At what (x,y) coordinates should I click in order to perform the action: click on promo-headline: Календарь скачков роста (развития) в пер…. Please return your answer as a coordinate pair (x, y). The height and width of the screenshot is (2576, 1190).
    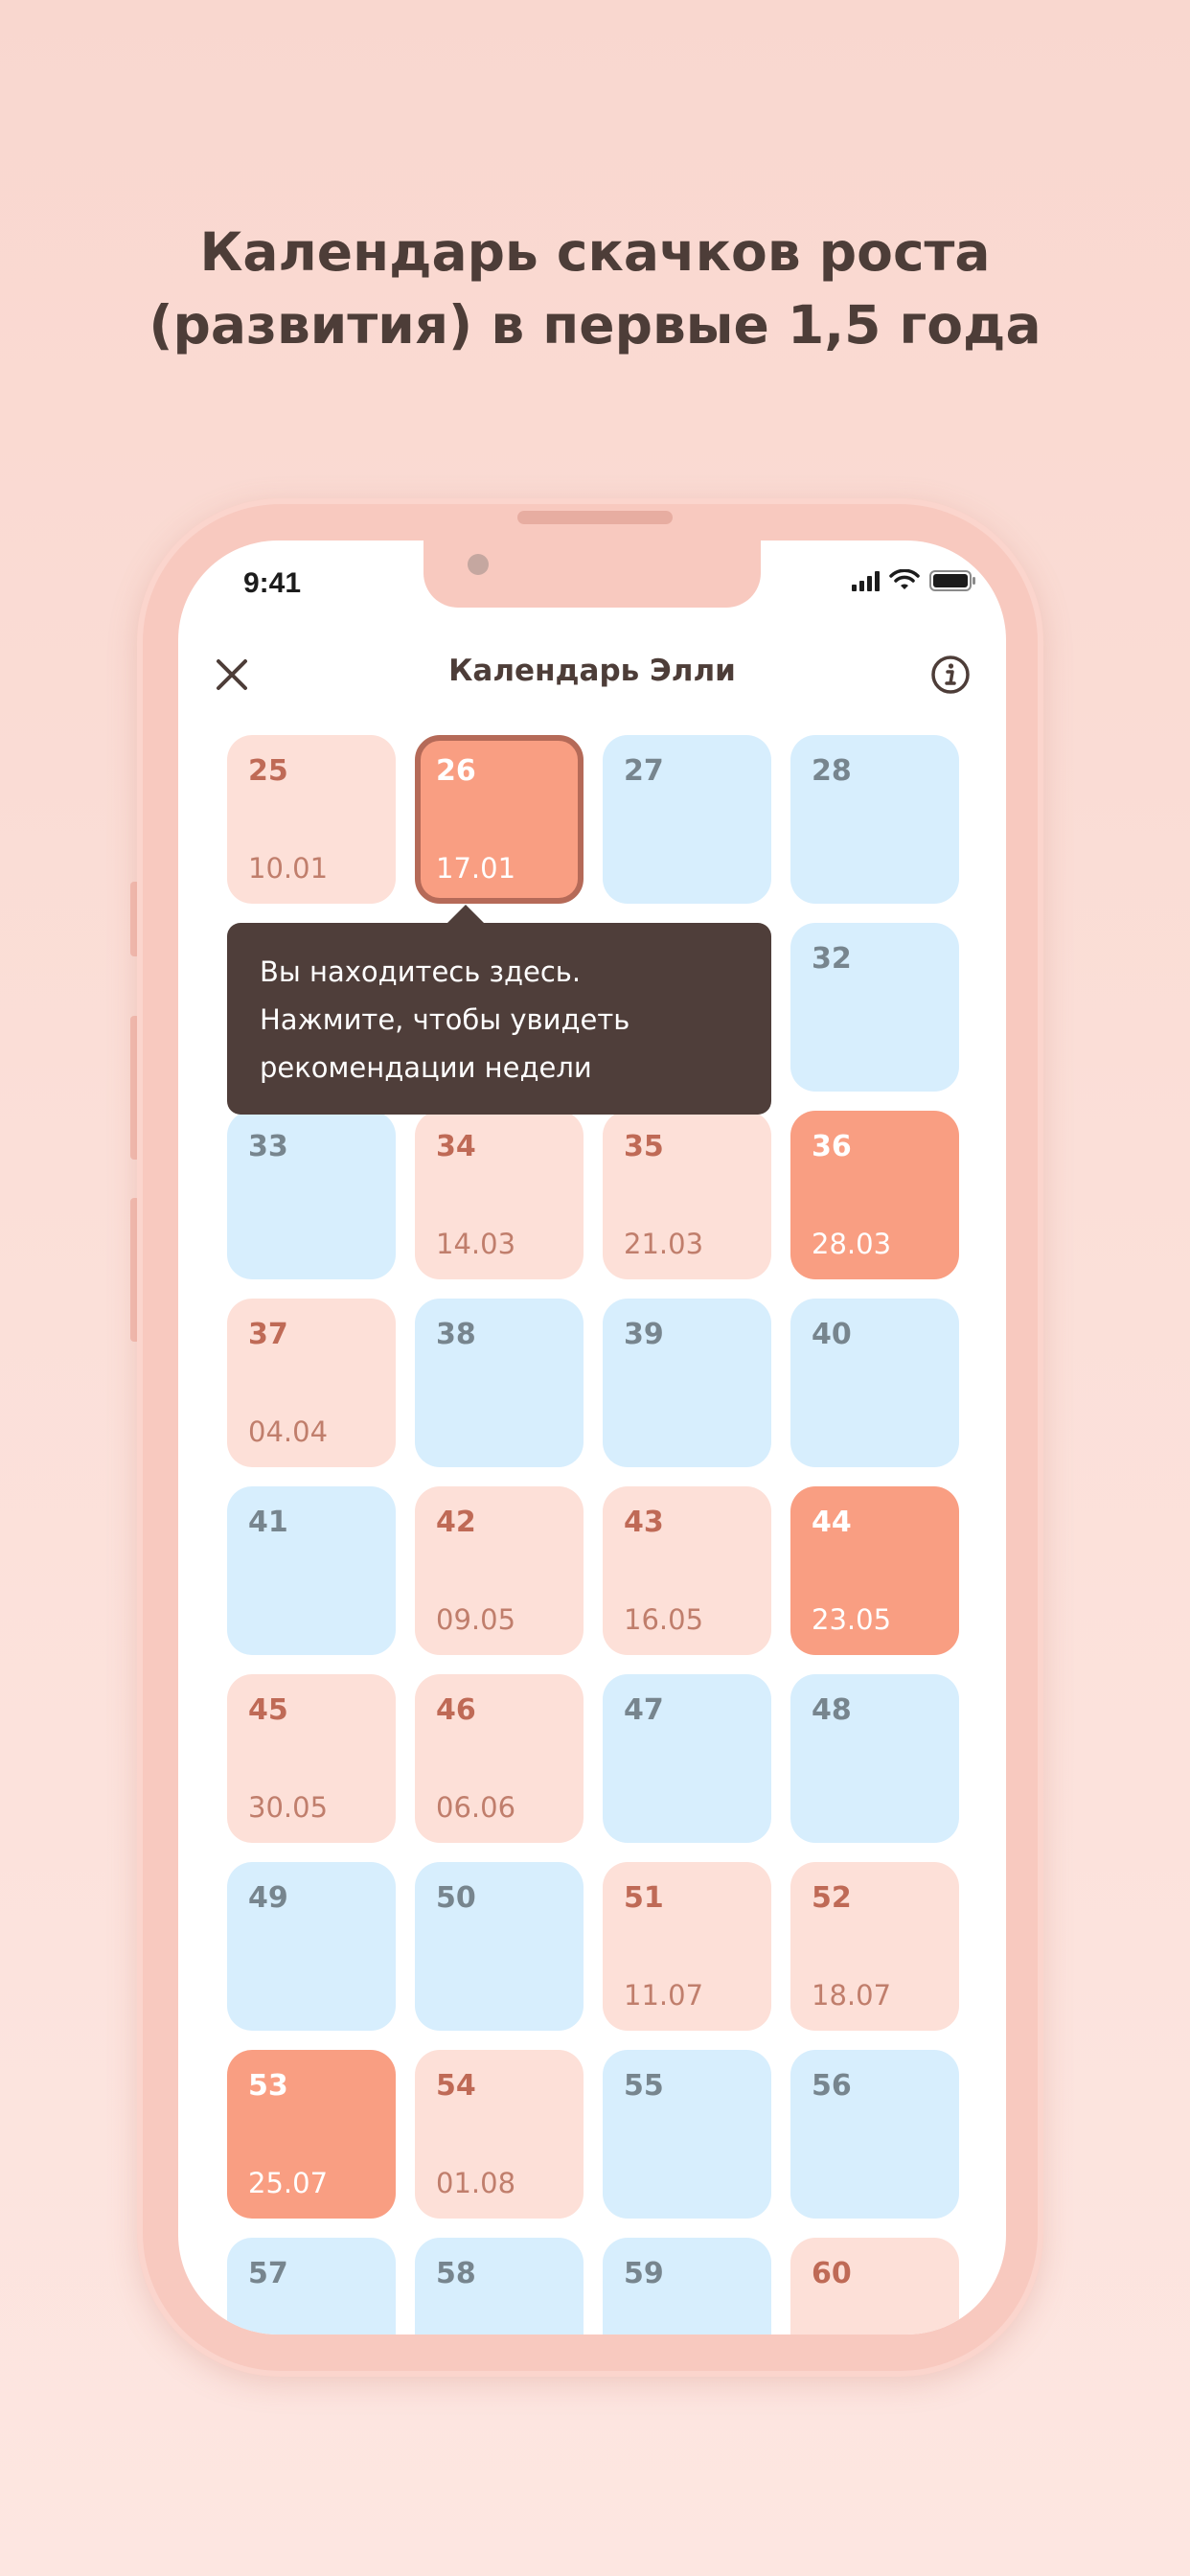
    Looking at the image, I should click on (595, 288).